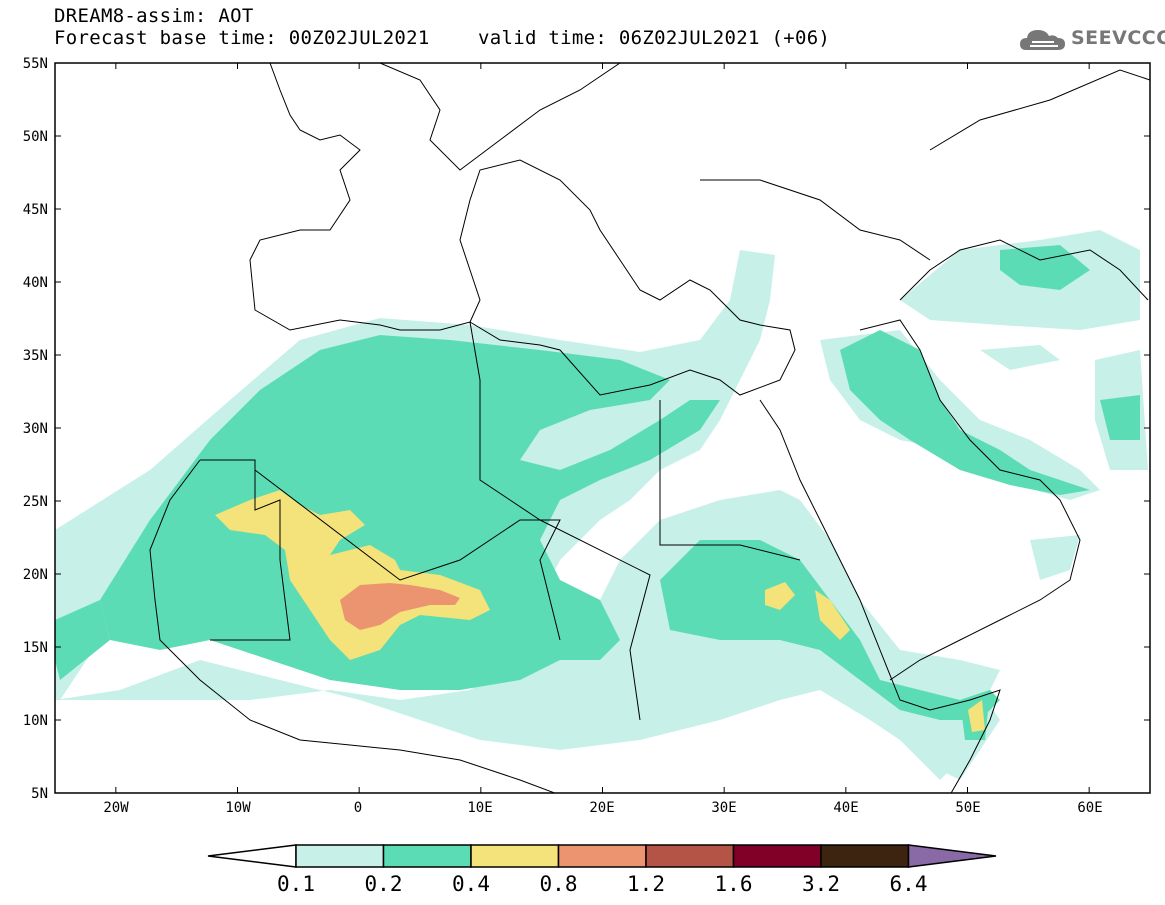 This screenshot has width=1165, height=905. Describe the element at coordinates (35, 575) in the screenshot. I see `lat-label: 20N` at that location.